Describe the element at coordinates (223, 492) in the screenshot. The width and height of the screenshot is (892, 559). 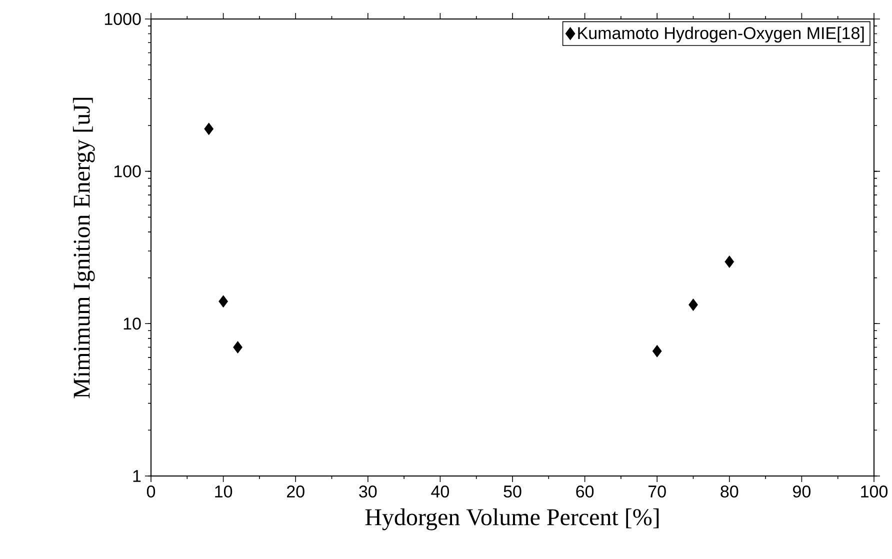
I see `x-tick-label: 10` at that location.